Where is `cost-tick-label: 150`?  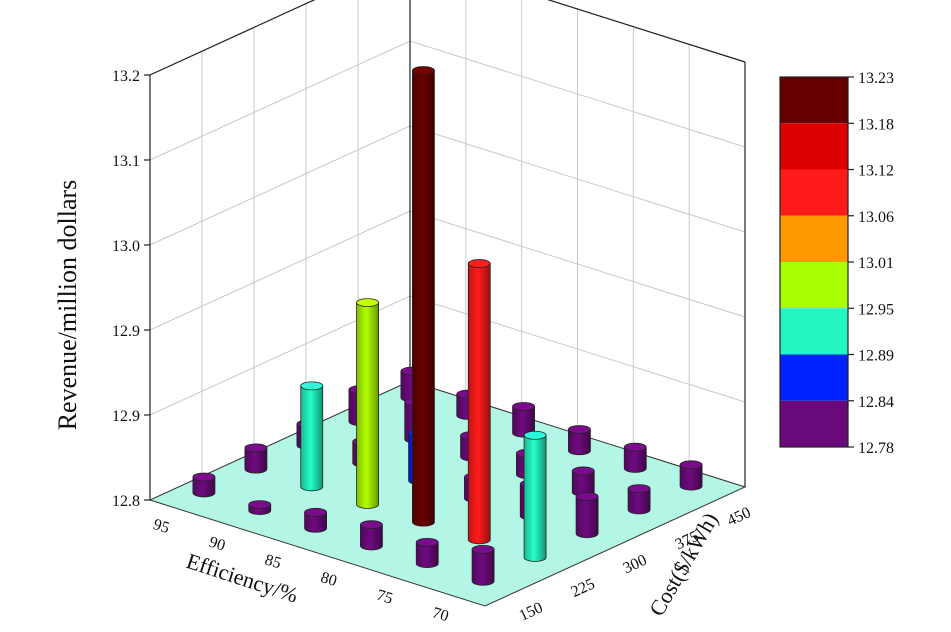 cost-tick-label: 150 is located at coordinates (531, 612).